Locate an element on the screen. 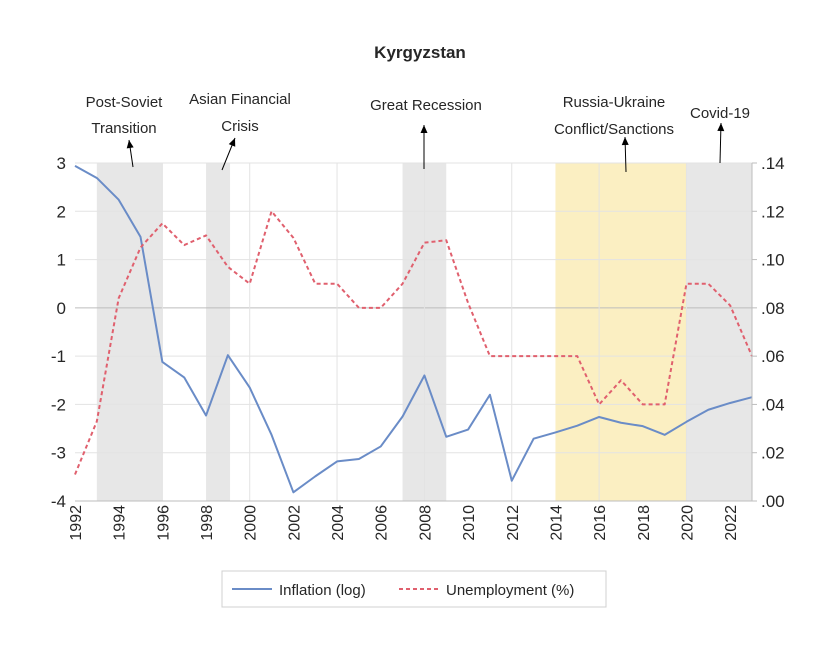 The height and width of the screenshot is (648, 840). y-right-tick-label: .12 is located at coordinates (773, 211).